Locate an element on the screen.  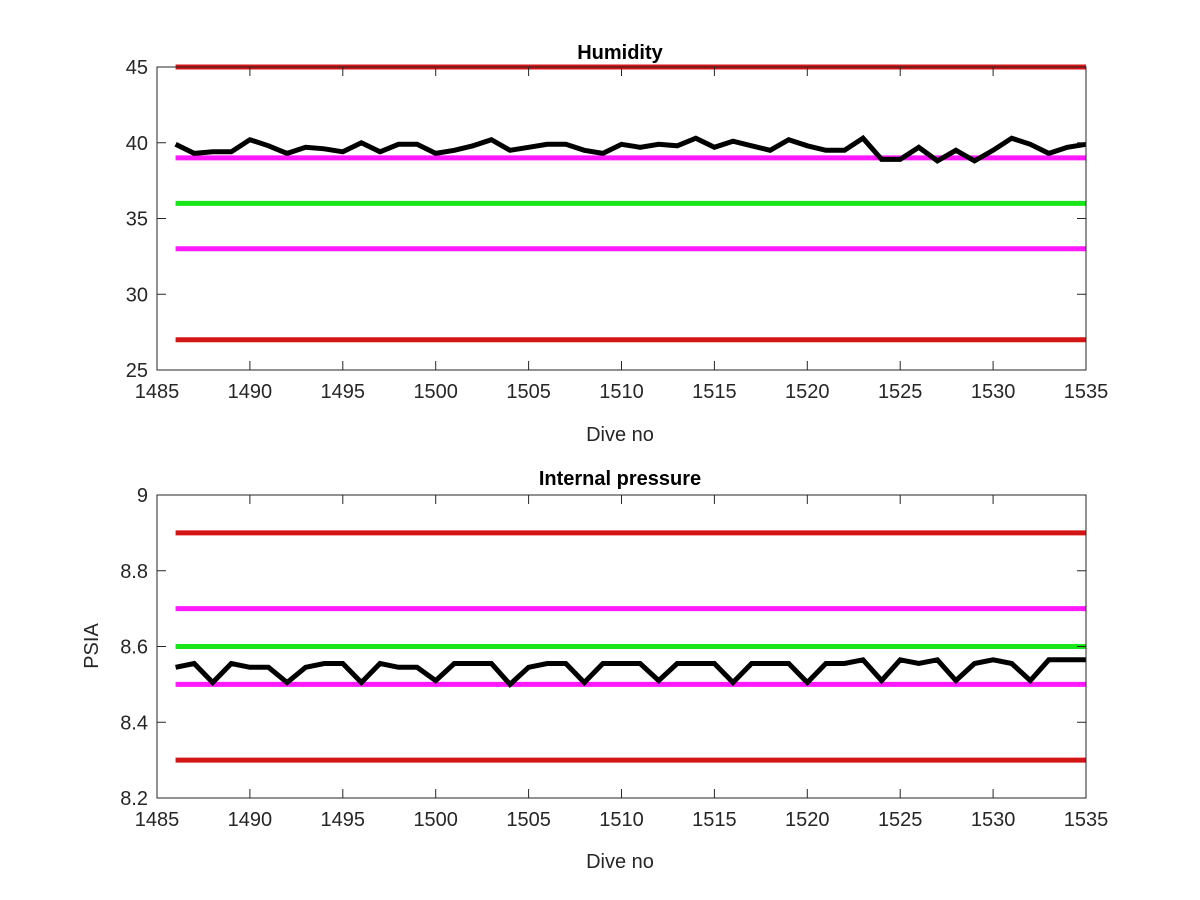
y-tick-label: 8.6 is located at coordinates (134, 648).